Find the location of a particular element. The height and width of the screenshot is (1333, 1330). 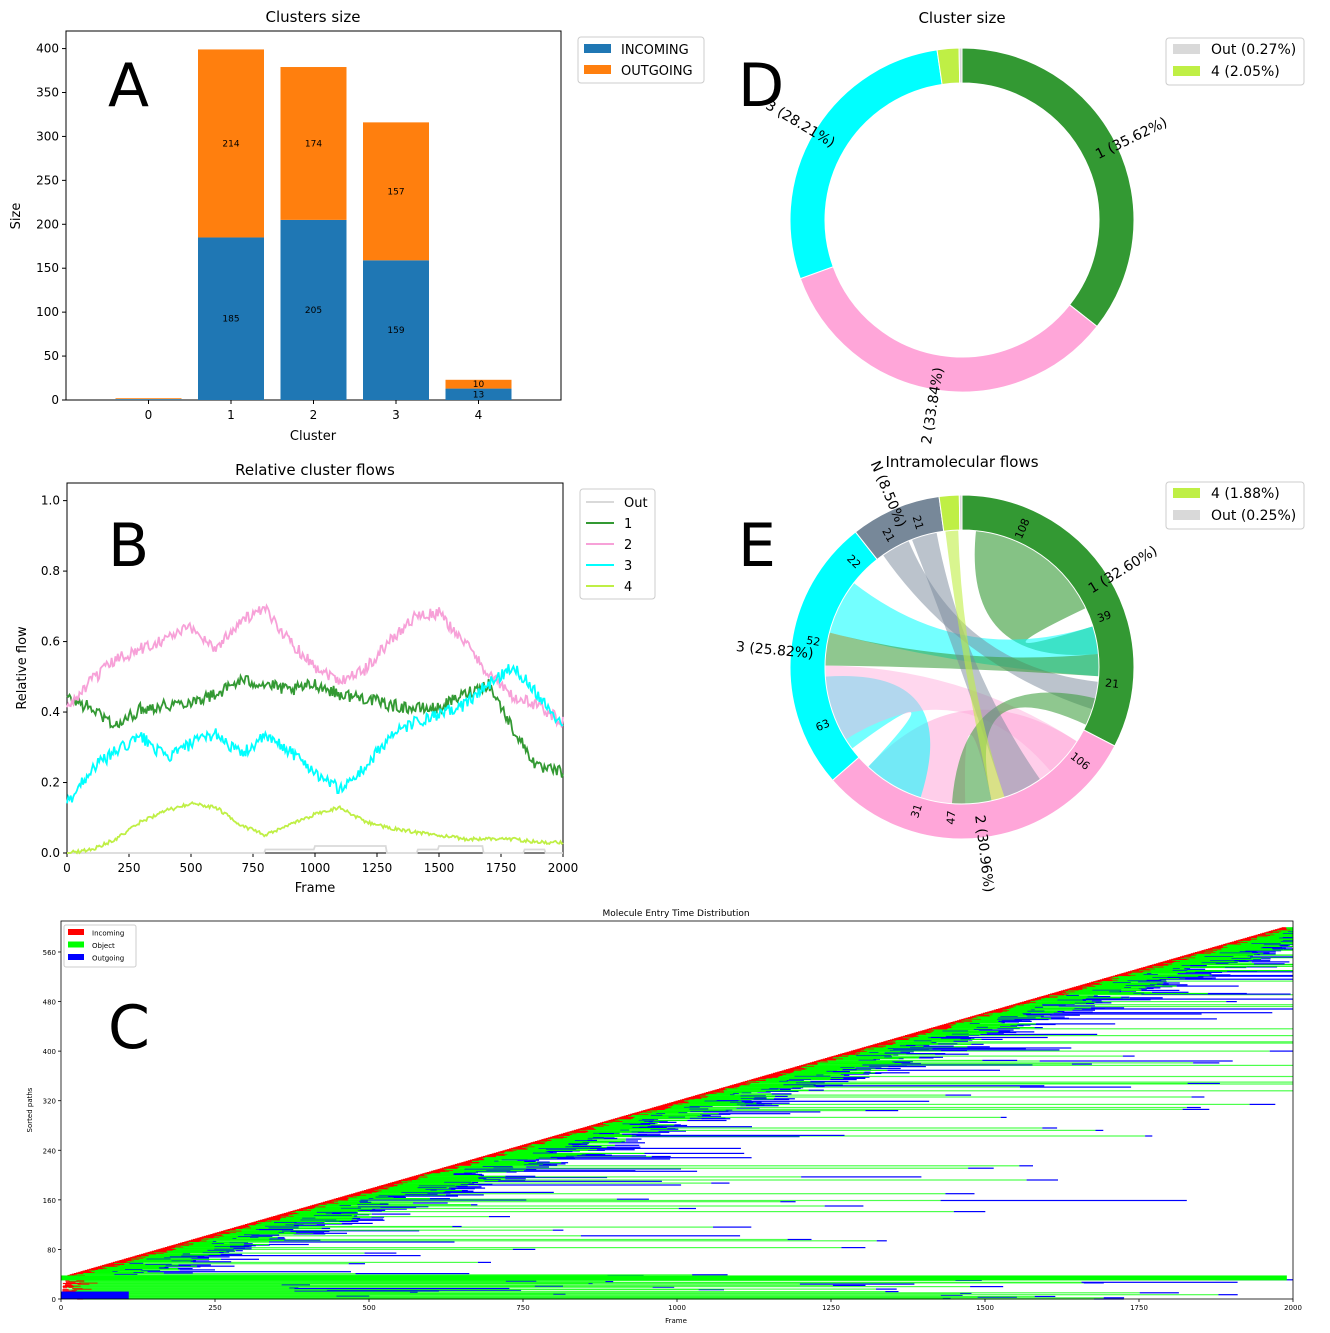

panel-a-legend-label: OUTGOING is located at coordinates (657, 71).